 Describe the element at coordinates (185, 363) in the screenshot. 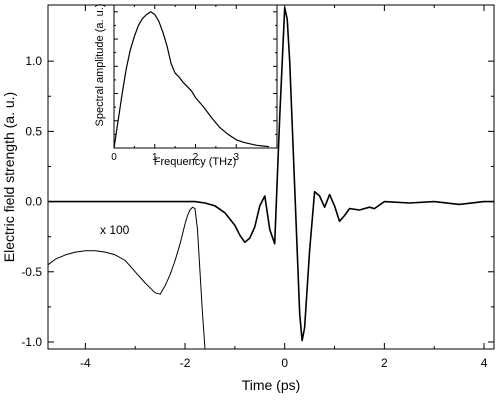

I see `main-x-tick-label: -2` at that location.